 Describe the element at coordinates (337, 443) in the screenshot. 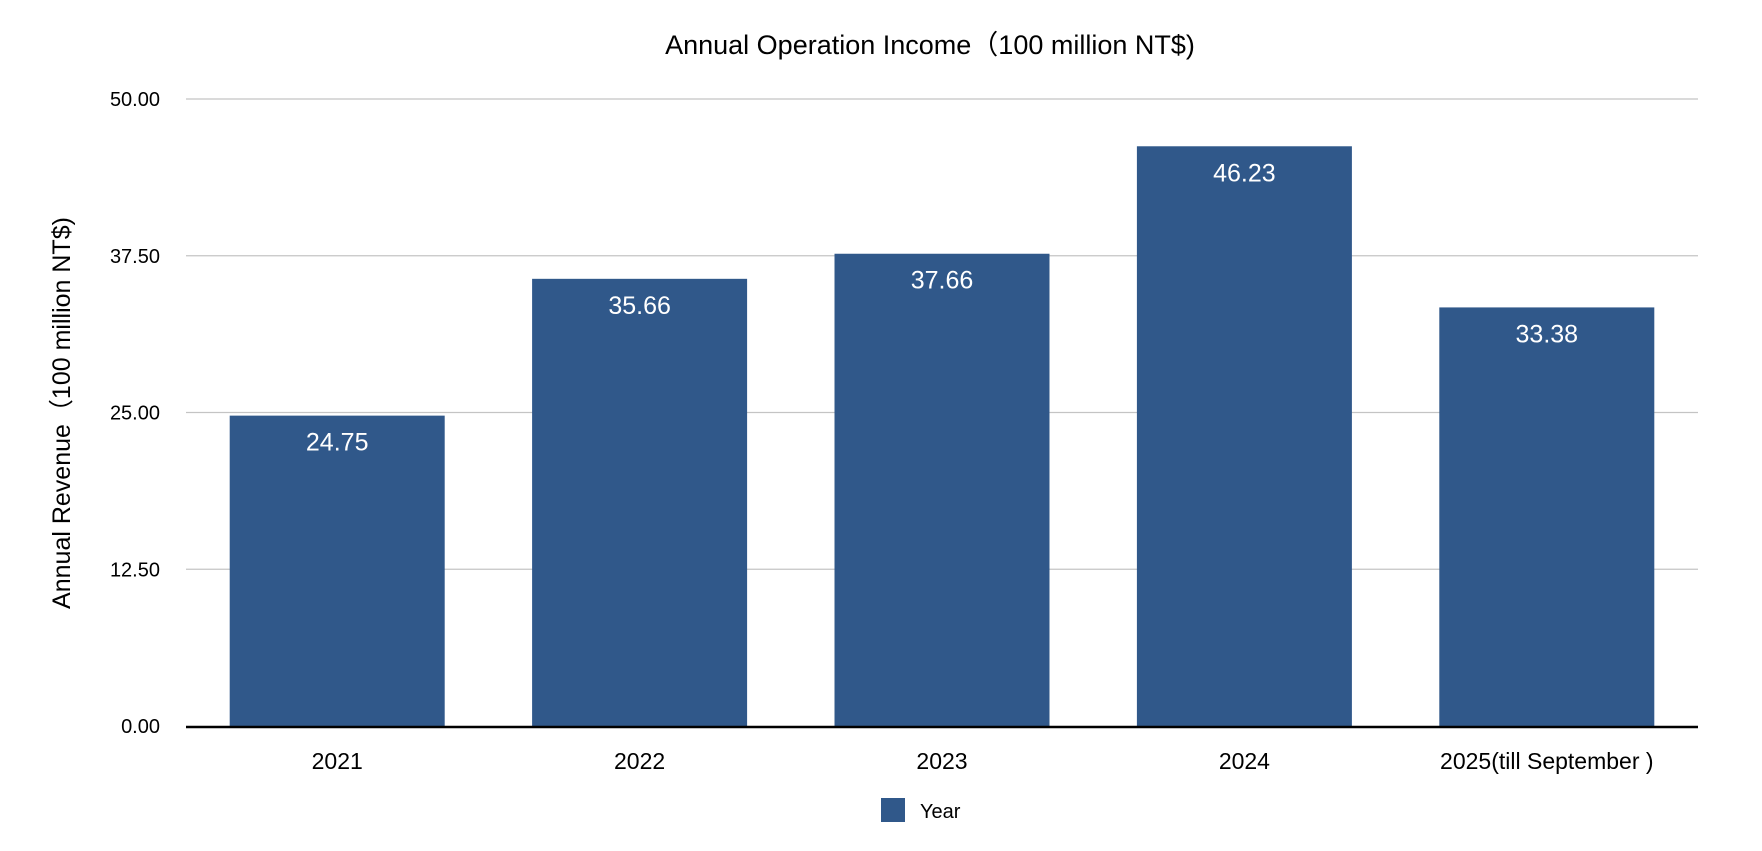

I see `bar-value-label: 24.75` at that location.